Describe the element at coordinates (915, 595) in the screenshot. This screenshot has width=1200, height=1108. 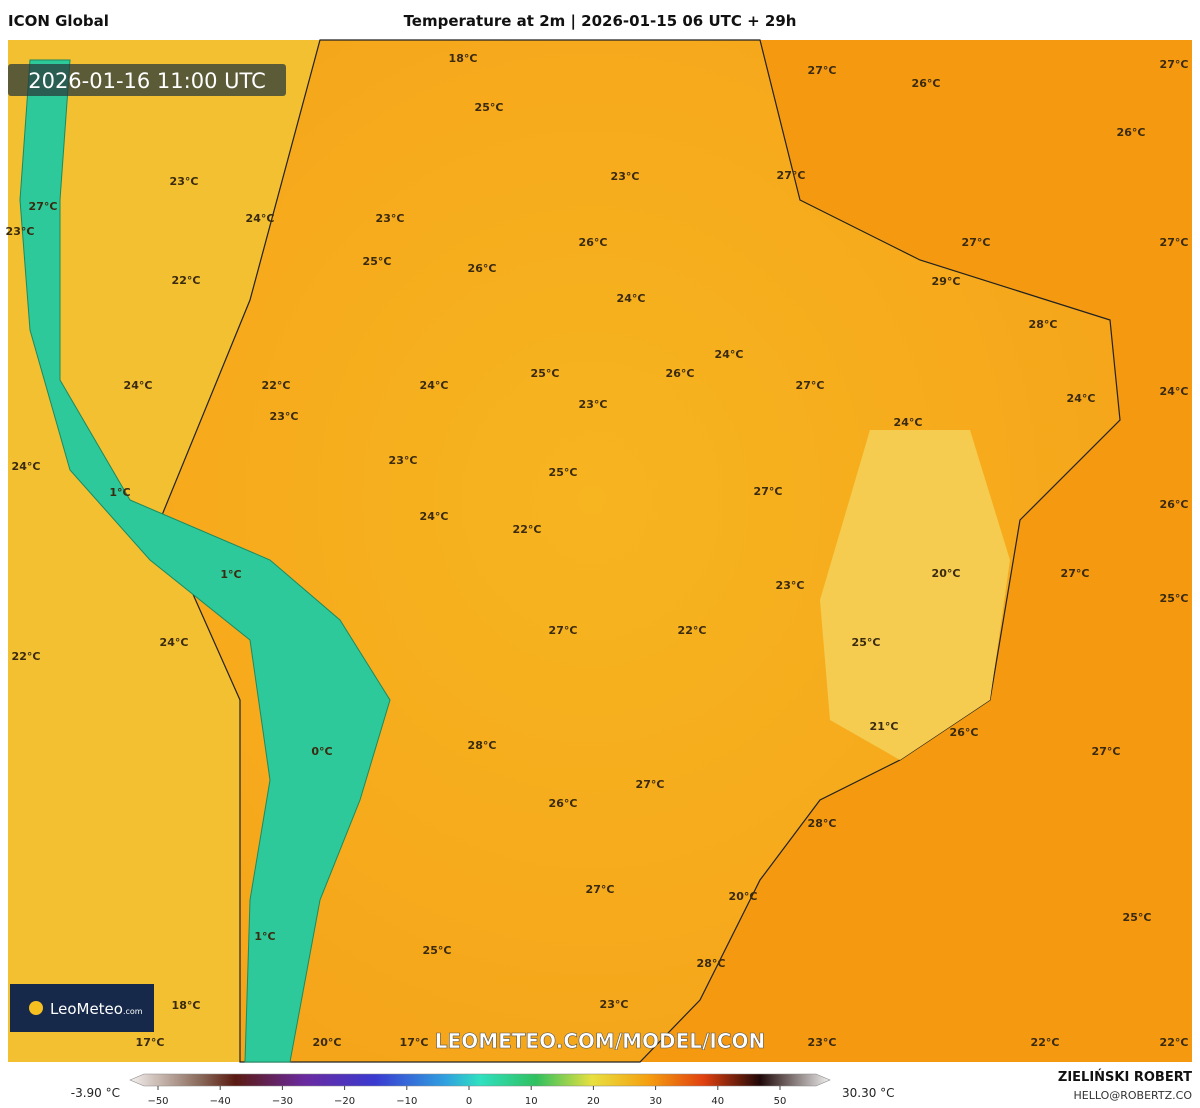
I see `highlands` at that location.